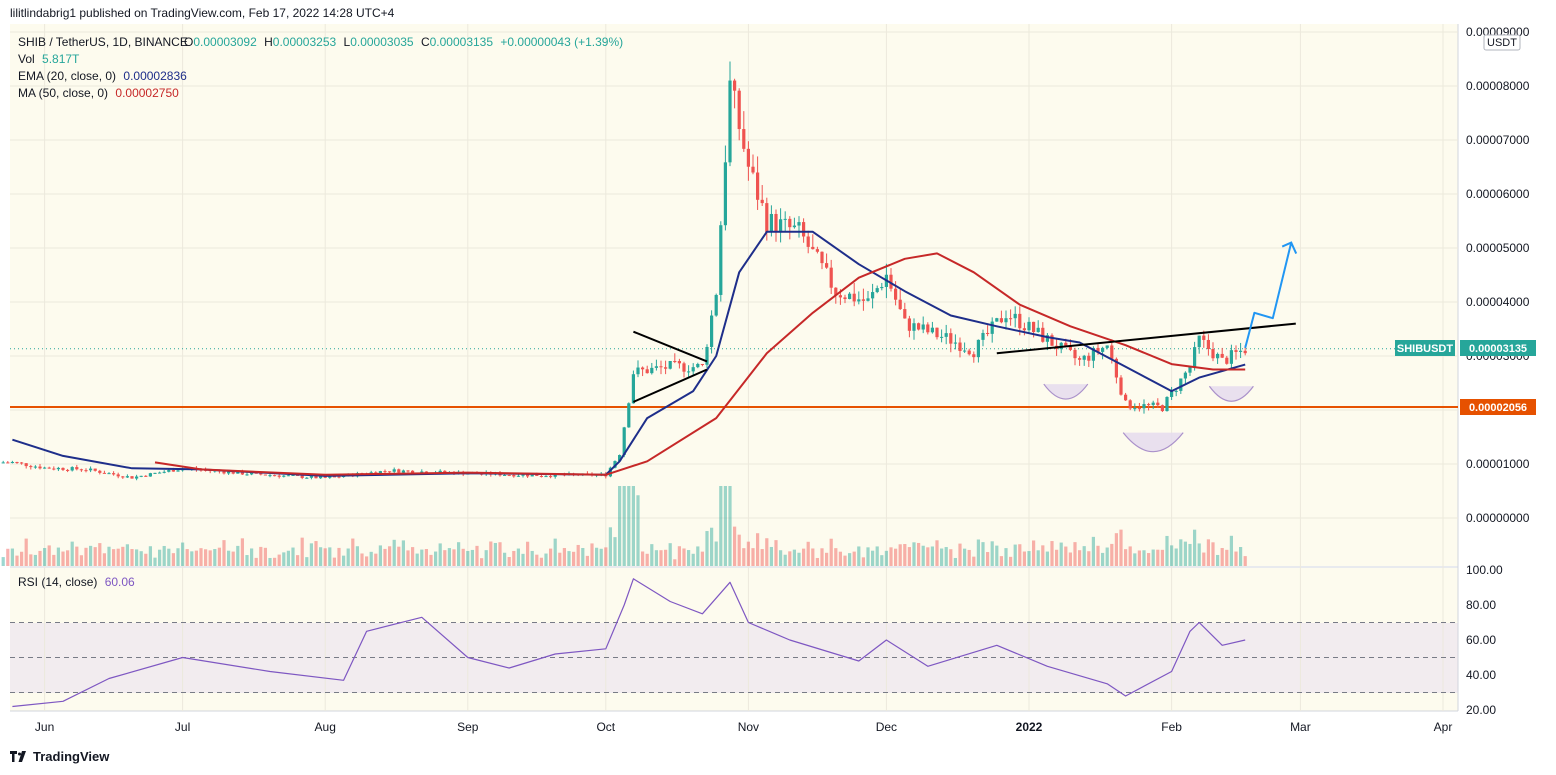  What do you see at coordinates (670, 346) in the screenshot?
I see `triangle-upper-trendline` at bounding box center [670, 346].